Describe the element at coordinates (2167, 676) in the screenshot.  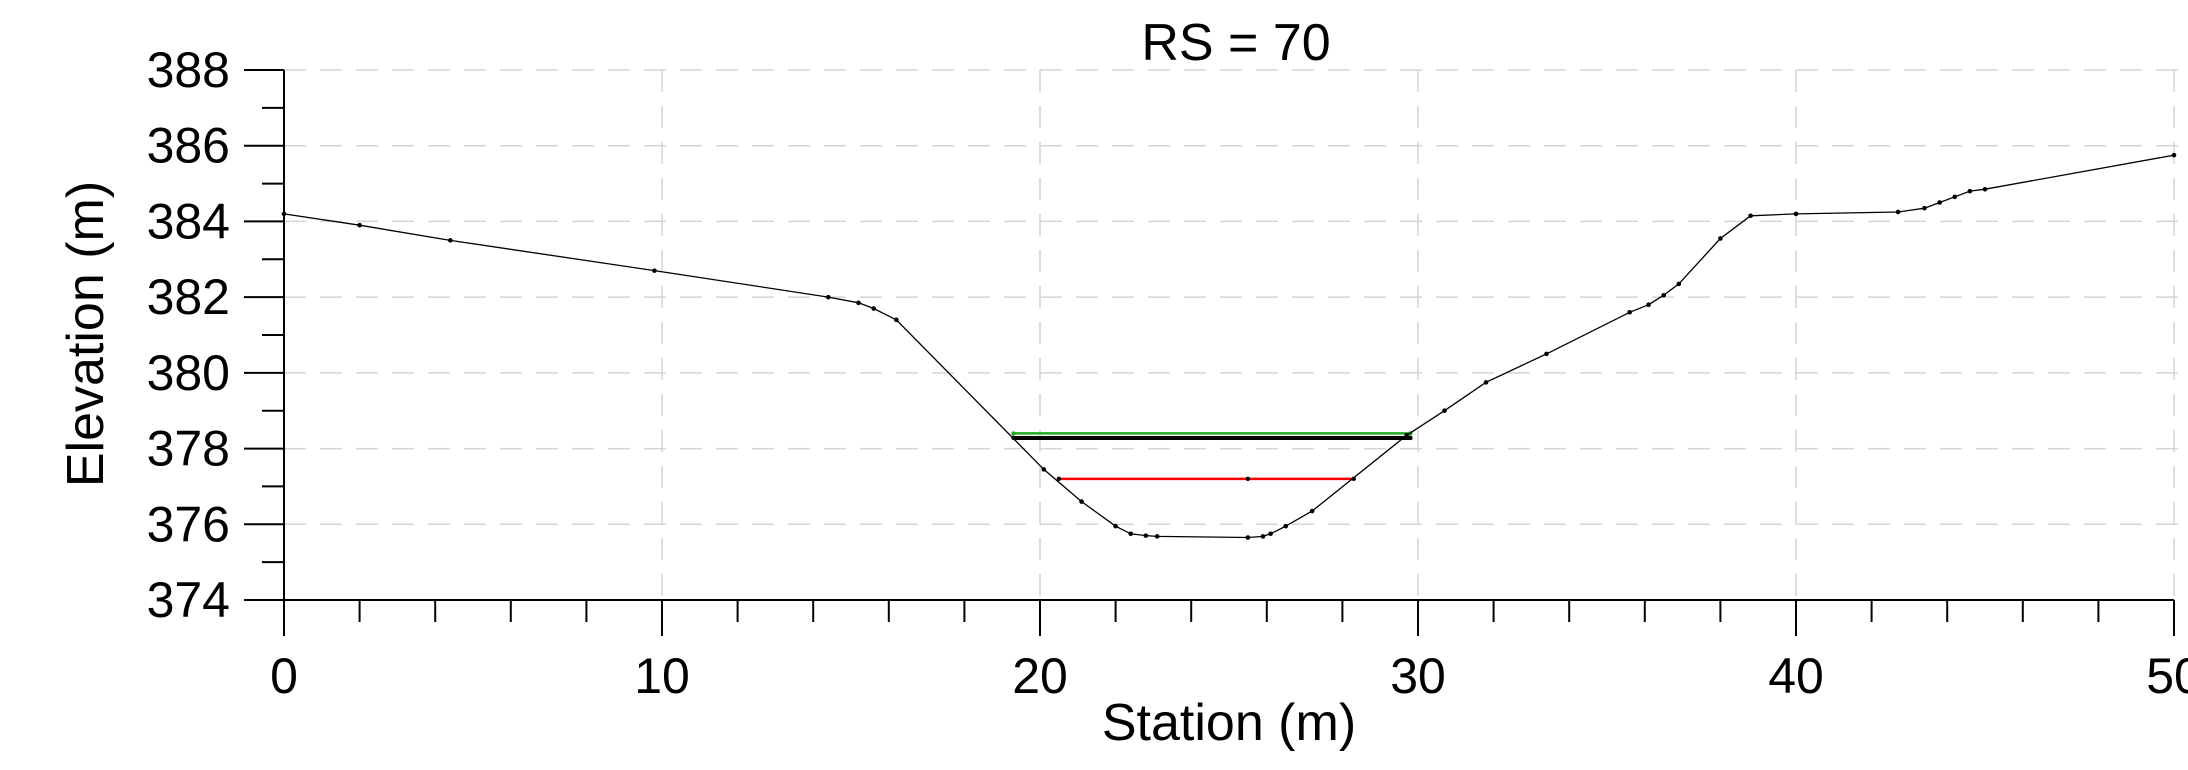
I see `x-tick-label: 50` at that location.